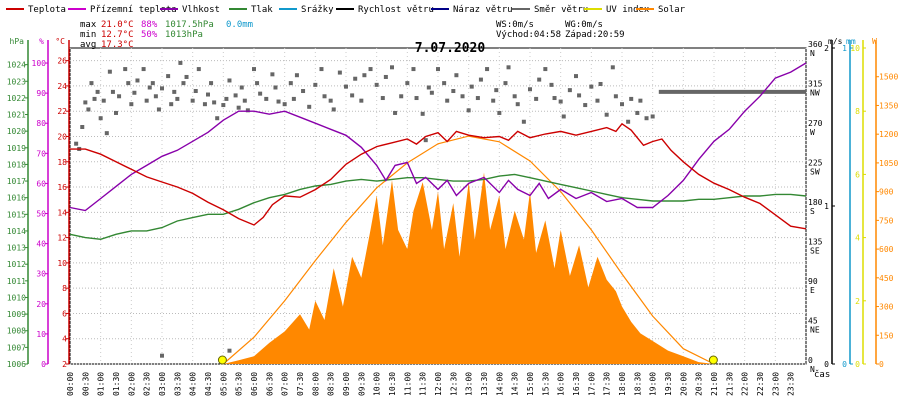 The image size is (900, 400). What do you see at coordinates (41, 93) in the screenshot?
I see `humidity-tick-label: 90` at bounding box center [41, 93].